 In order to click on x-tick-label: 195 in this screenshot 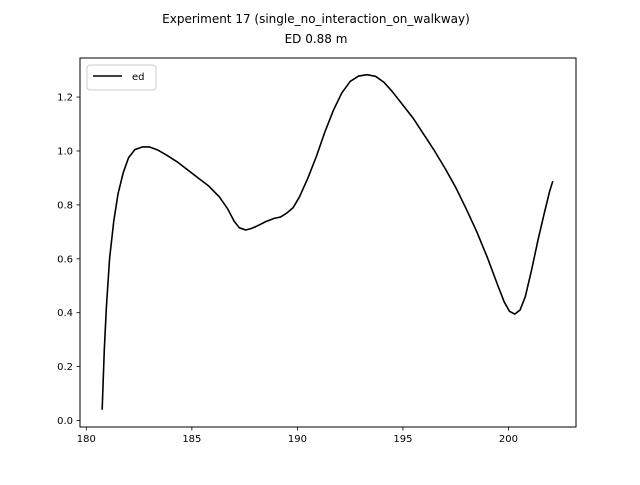, I will do `click(402, 439)`.